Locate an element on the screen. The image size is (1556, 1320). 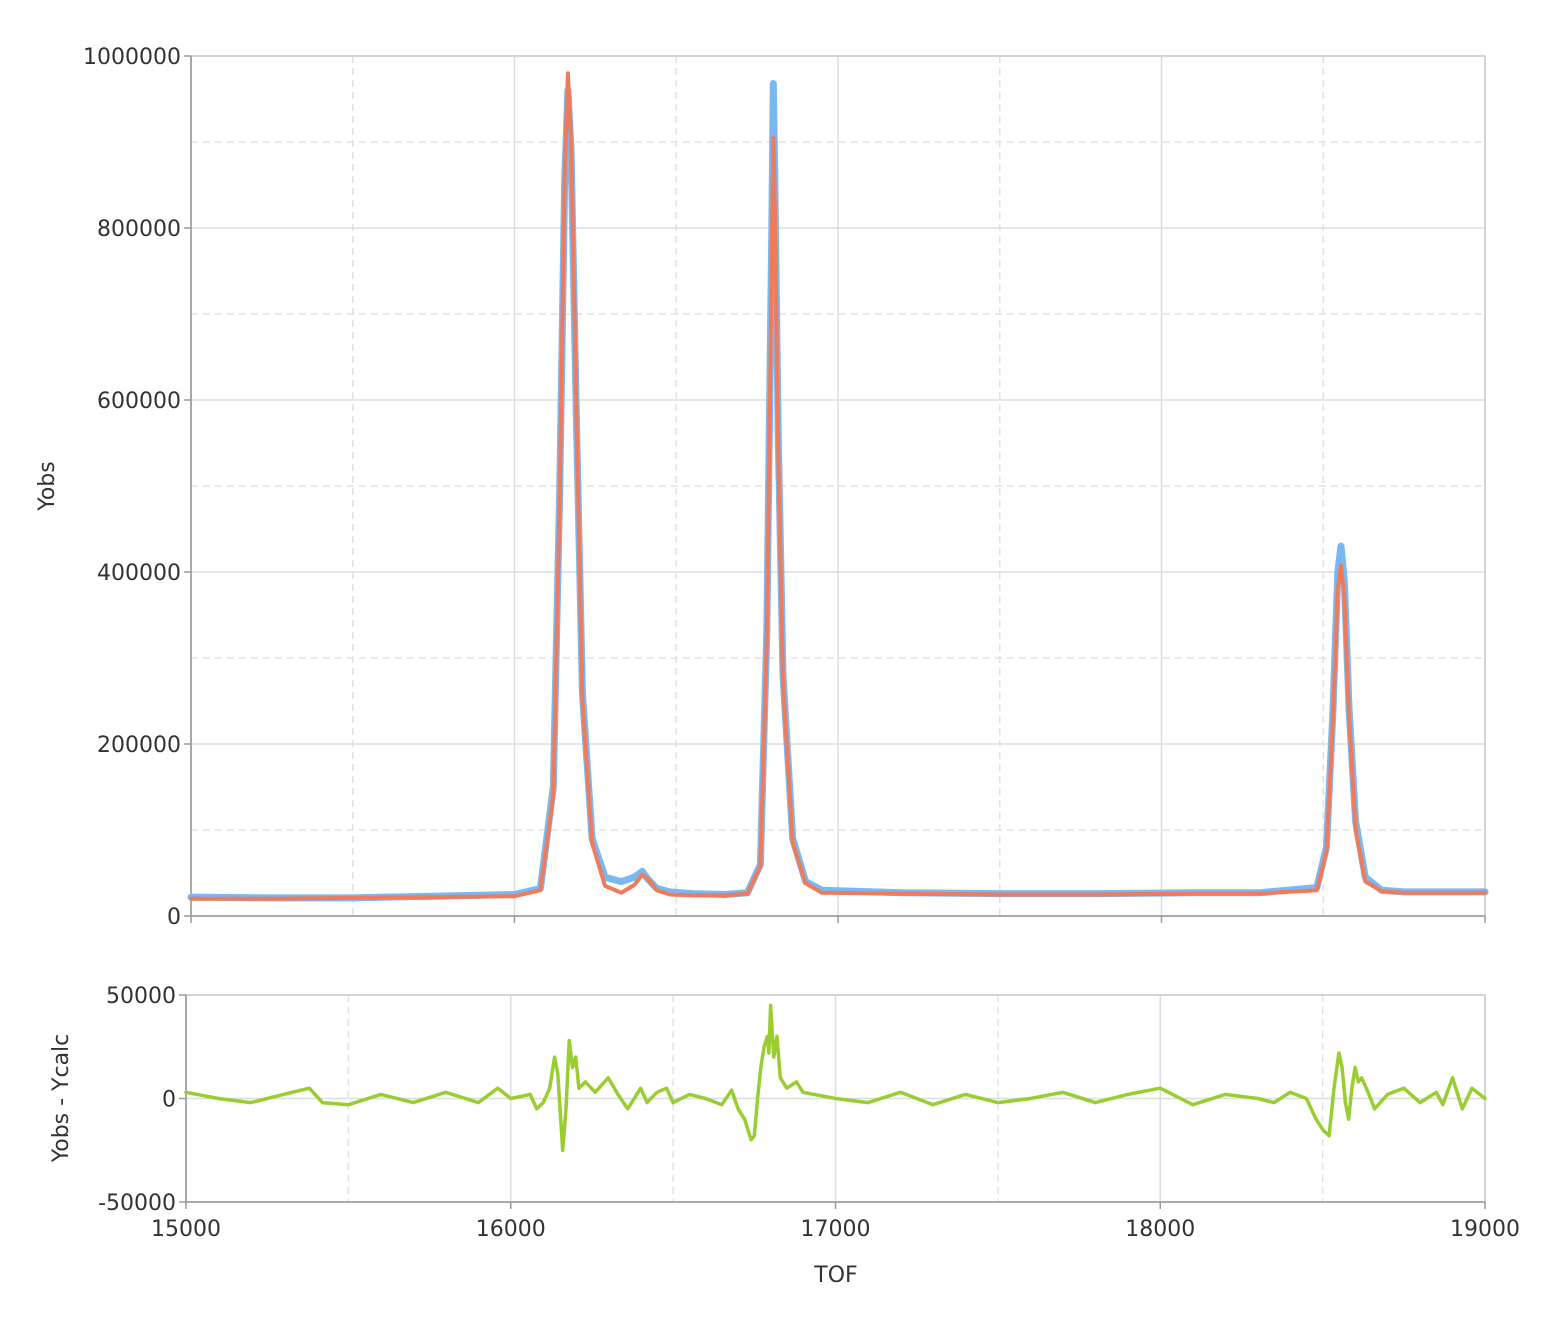
y-tick-label: 1000000 is located at coordinates (132, 57).